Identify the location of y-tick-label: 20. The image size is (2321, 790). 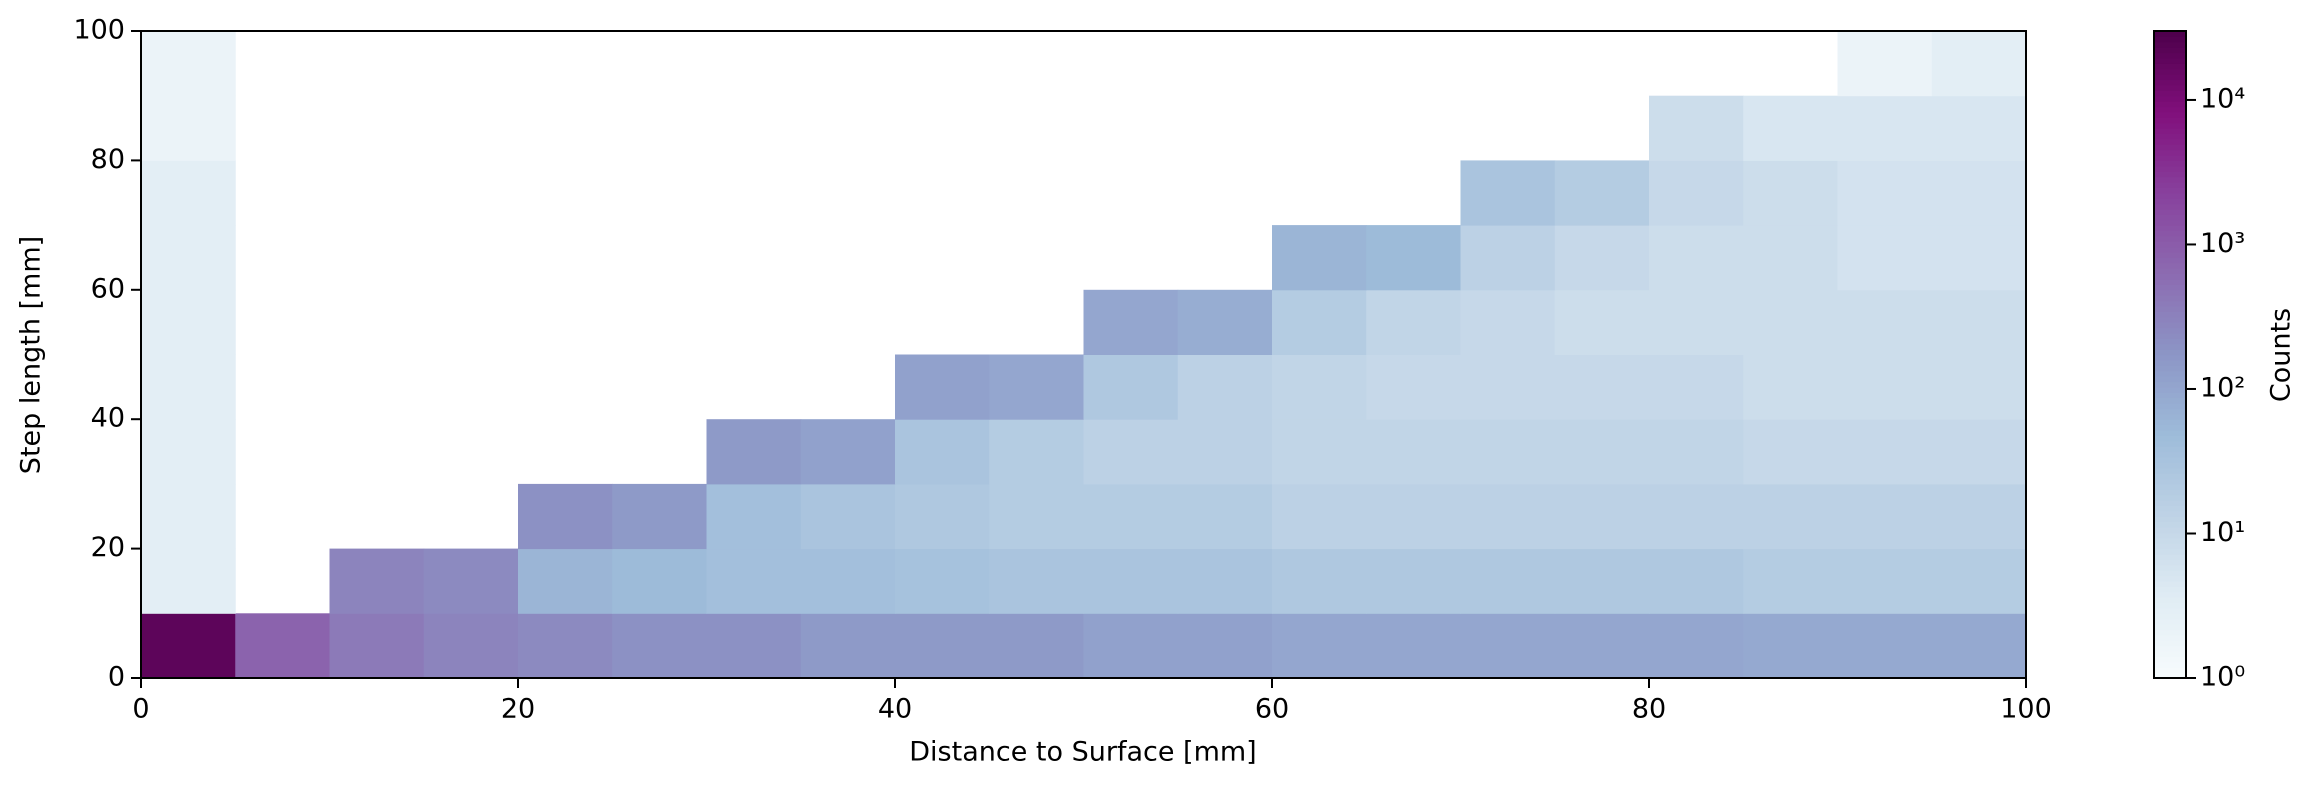
(108, 547).